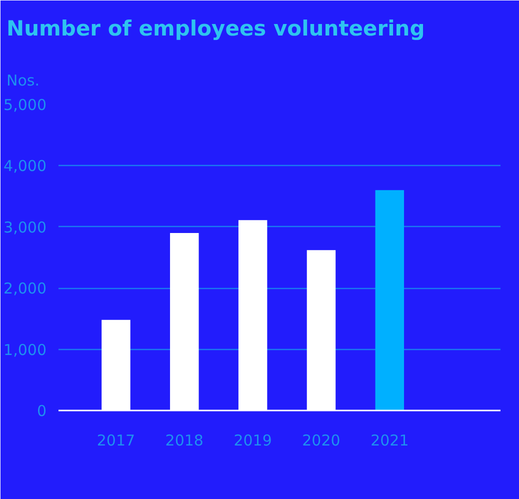 The width and height of the screenshot is (519, 499). What do you see at coordinates (25, 349) in the screenshot?
I see `y-tick-label: 1,000` at bounding box center [25, 349].